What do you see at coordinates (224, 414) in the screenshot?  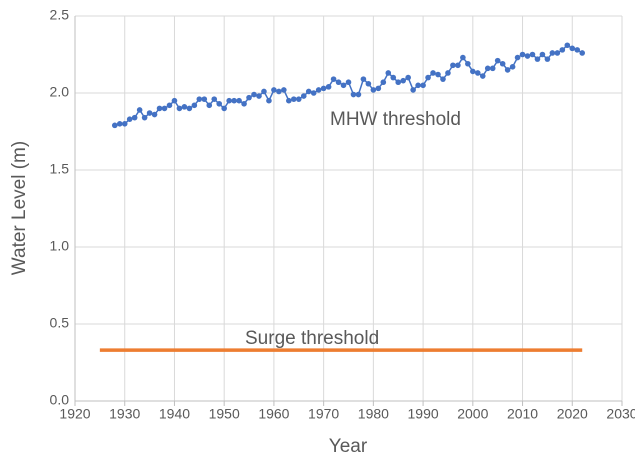 I see `x-tick-label: 1950` at bounding box center [224, 414].